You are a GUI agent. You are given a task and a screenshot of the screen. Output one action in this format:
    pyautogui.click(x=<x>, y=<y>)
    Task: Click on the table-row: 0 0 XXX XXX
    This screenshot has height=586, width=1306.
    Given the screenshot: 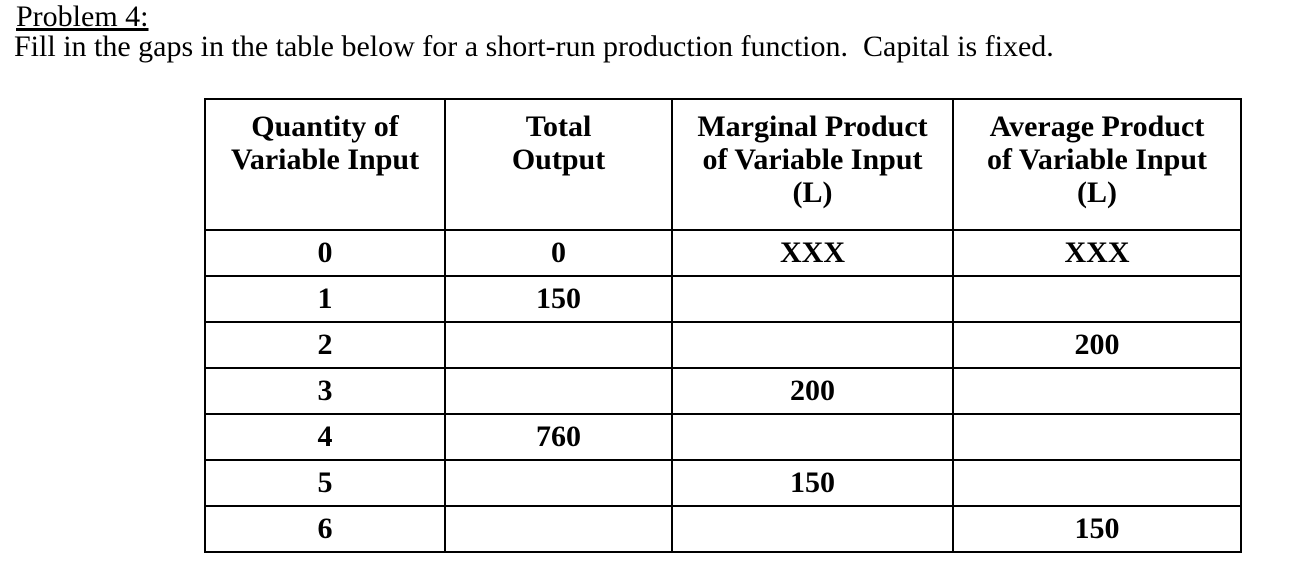 What is the action you would take?
    pyautogui.click(x=723, y=253)
    